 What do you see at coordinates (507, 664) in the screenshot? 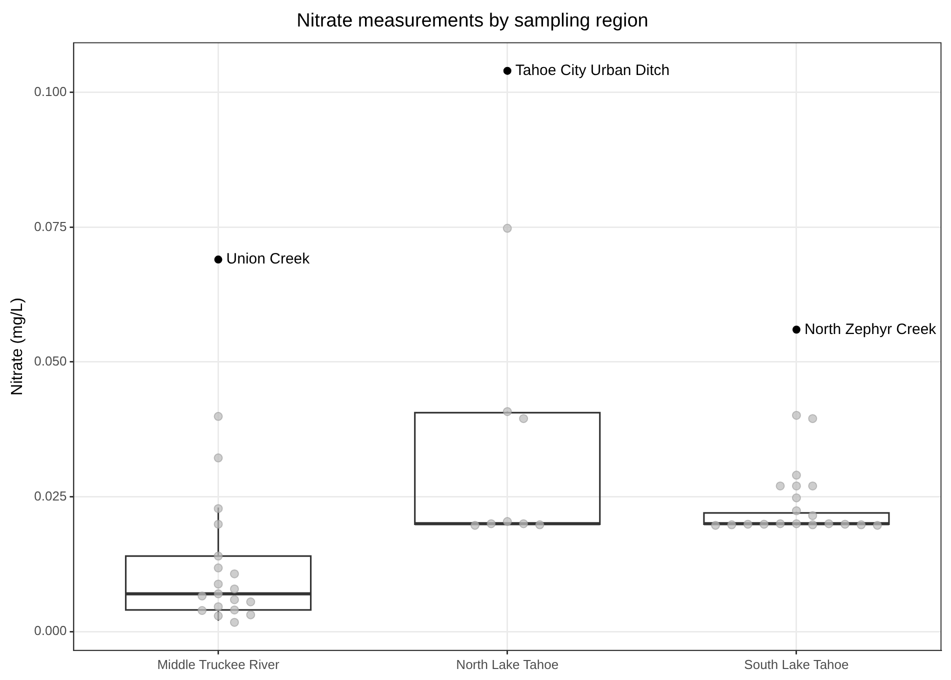
I see `x-tick-label: North Lake Tahoe` at bounding box center [507, 664].